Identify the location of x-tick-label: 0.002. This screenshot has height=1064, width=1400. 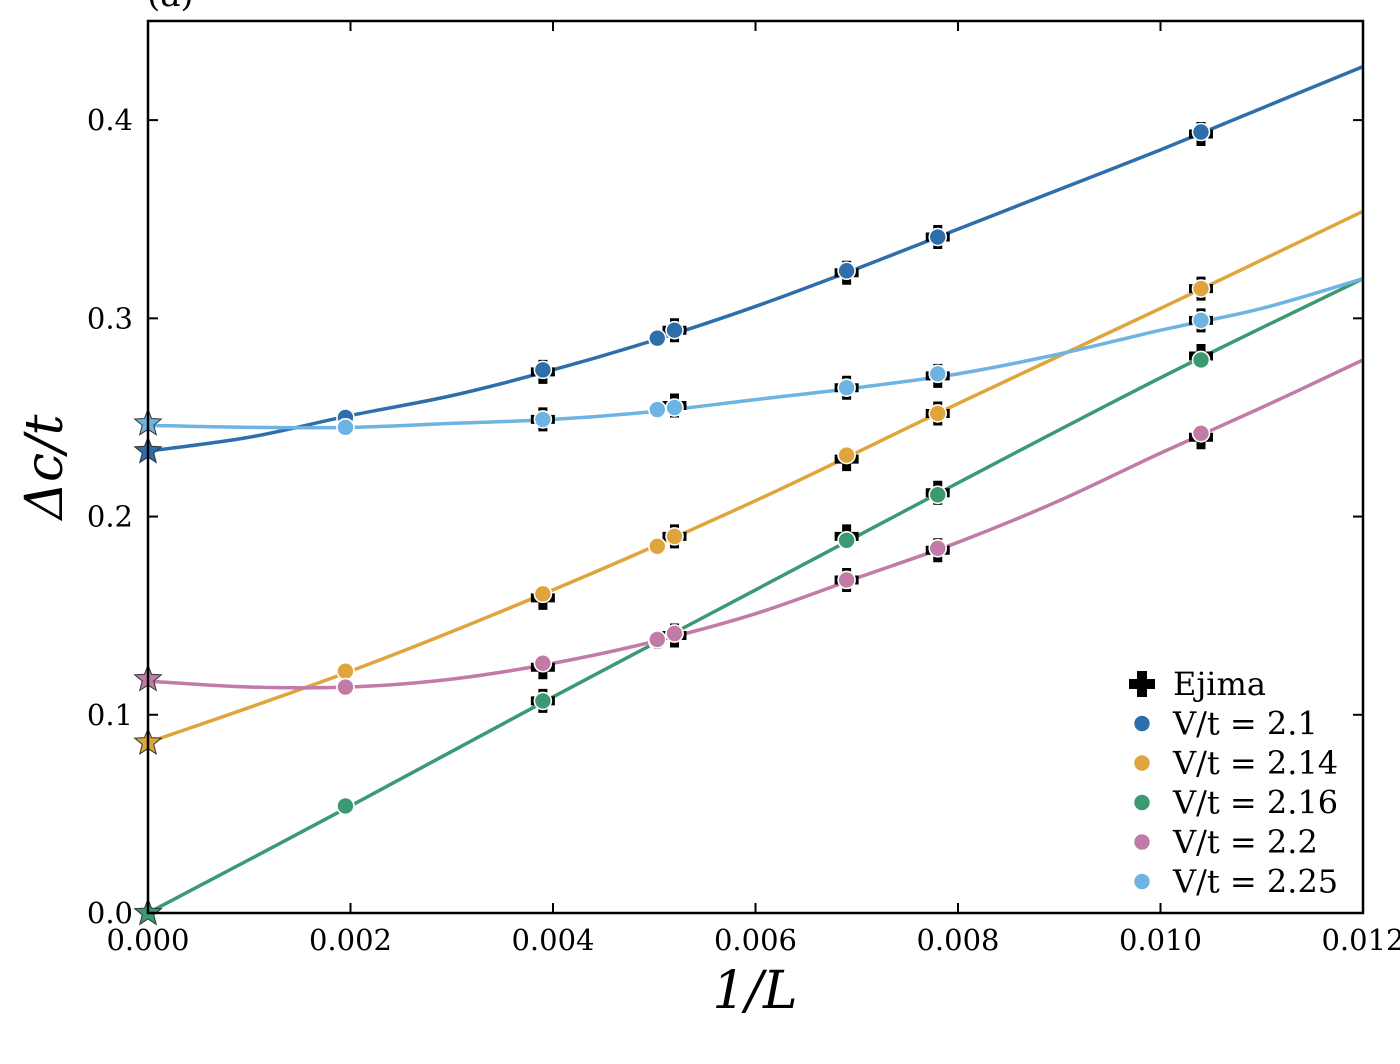
(350, 940).